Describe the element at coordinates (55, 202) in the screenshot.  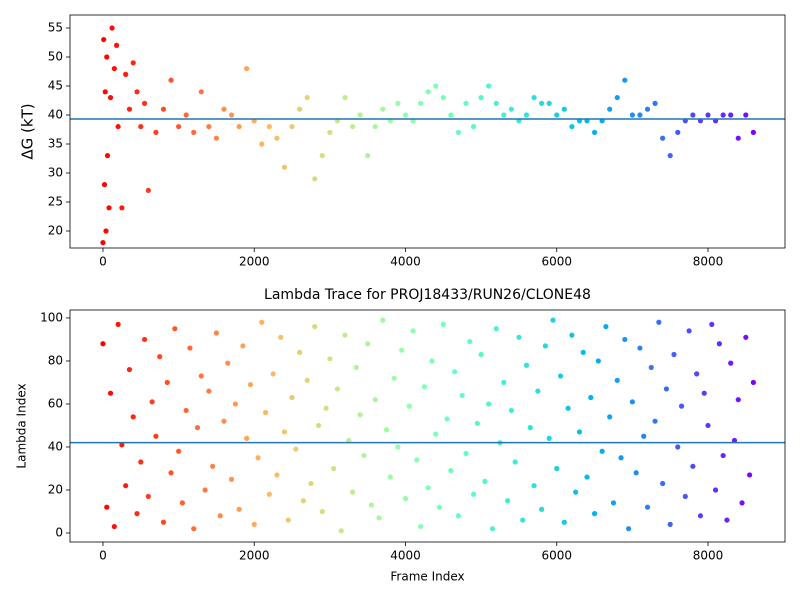
I see `y-tick-label: 25` at that location.